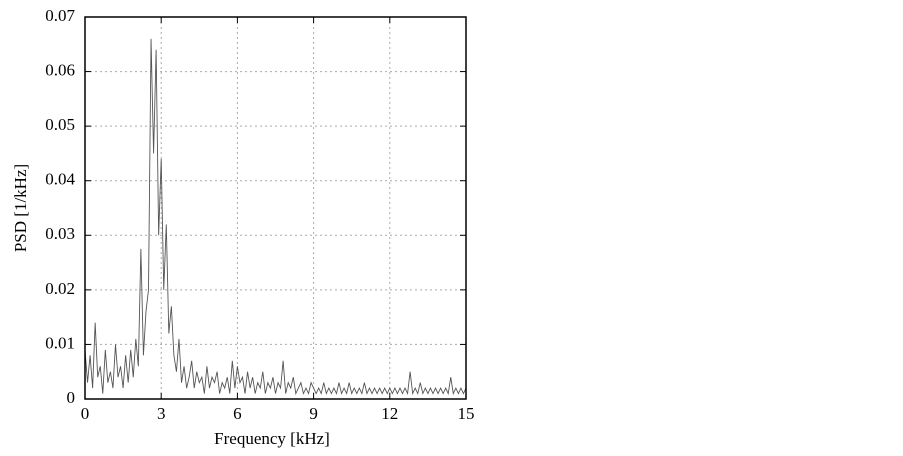  I want to click on x-tick-label: 0, so click(85, 413).